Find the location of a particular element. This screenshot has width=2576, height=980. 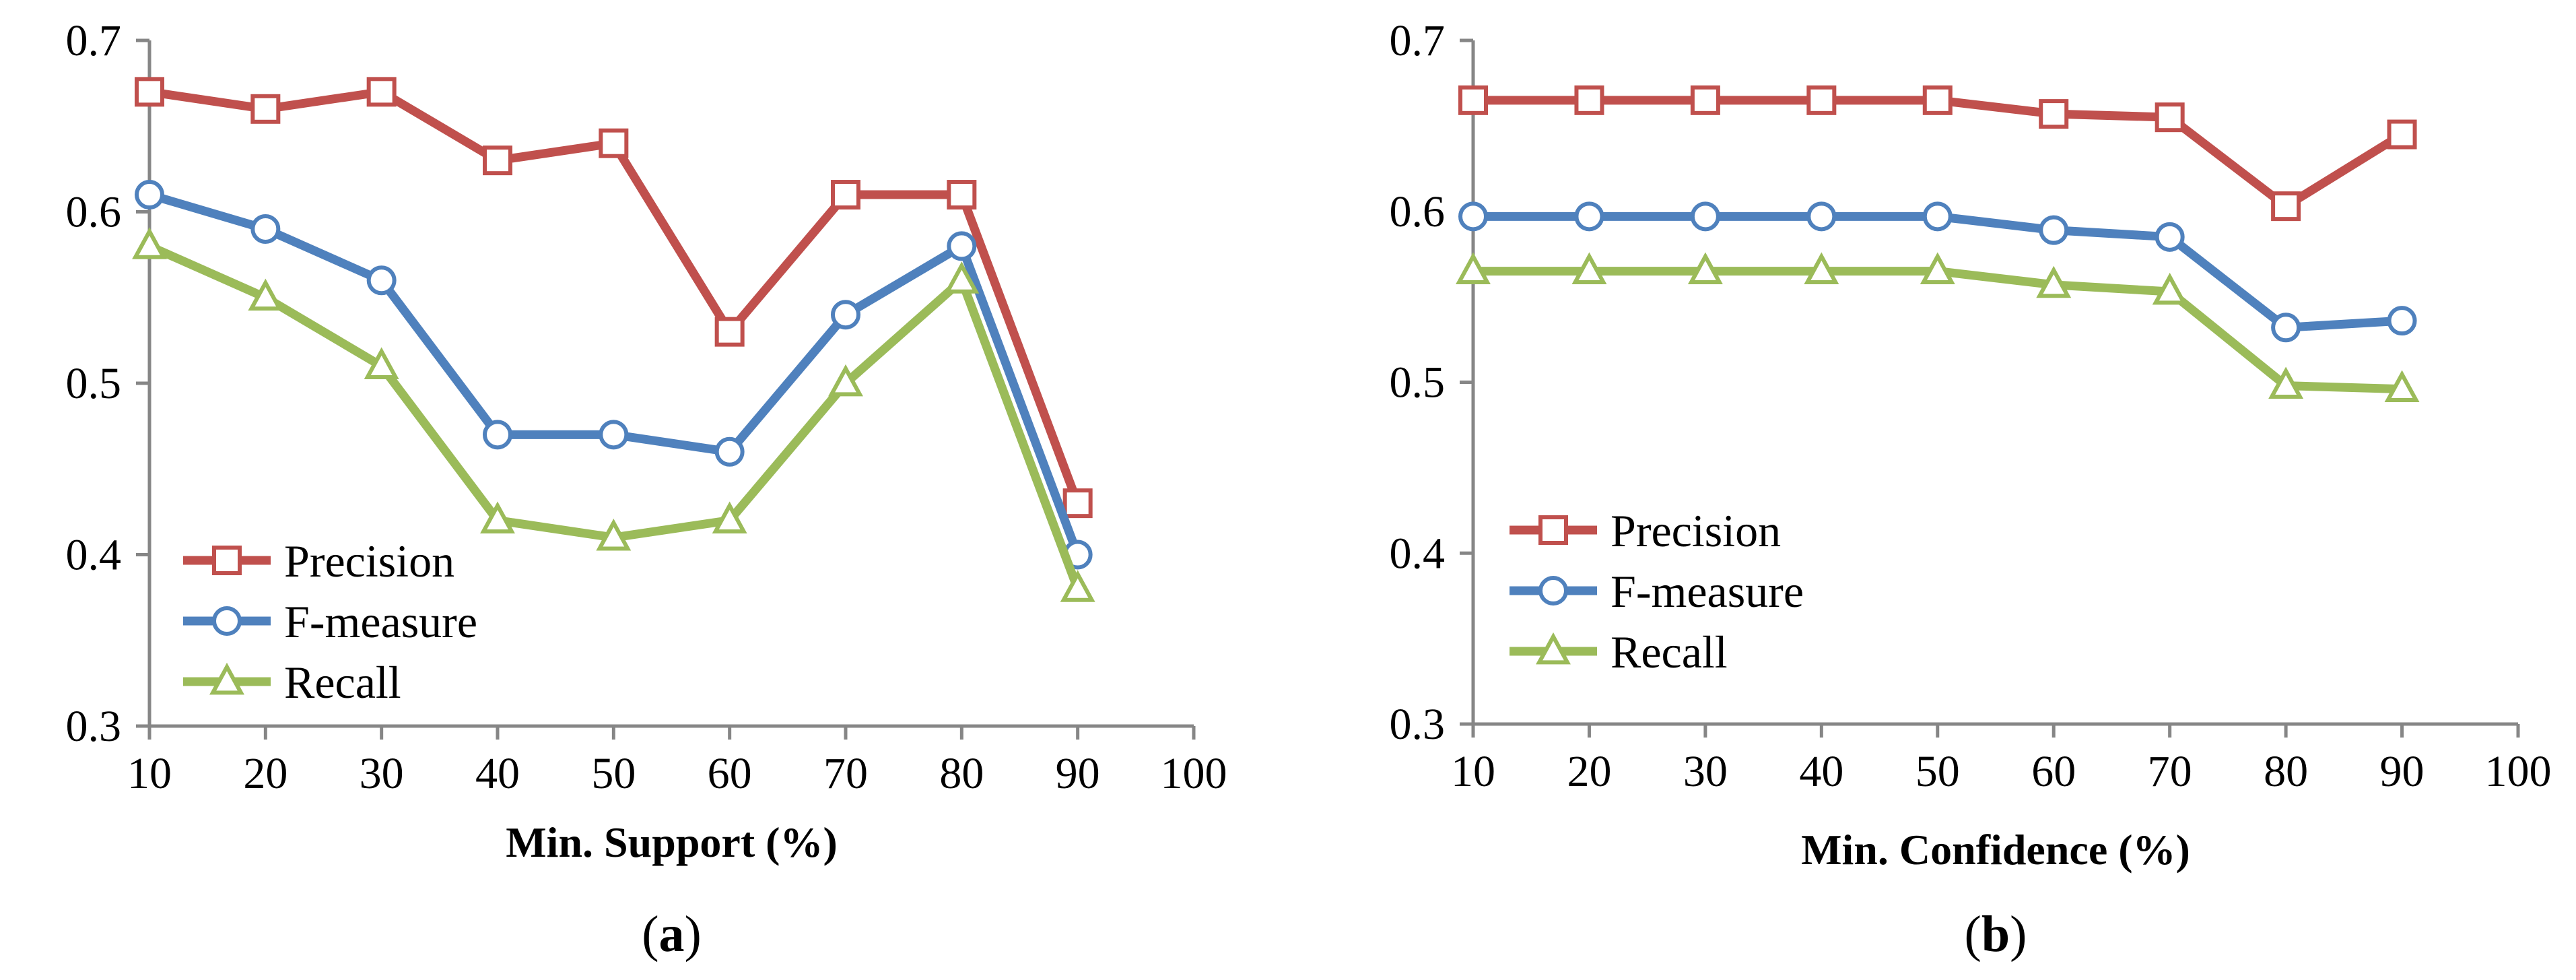

series-precision is located at coordinates (1937, 153).